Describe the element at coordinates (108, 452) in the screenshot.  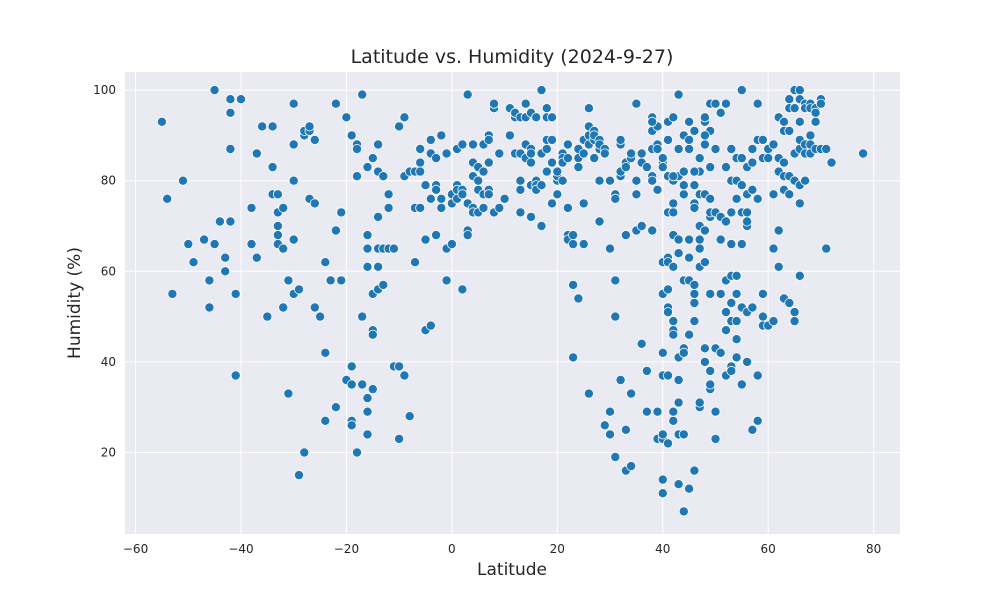
I see `y-tick-label: 20` at that location.